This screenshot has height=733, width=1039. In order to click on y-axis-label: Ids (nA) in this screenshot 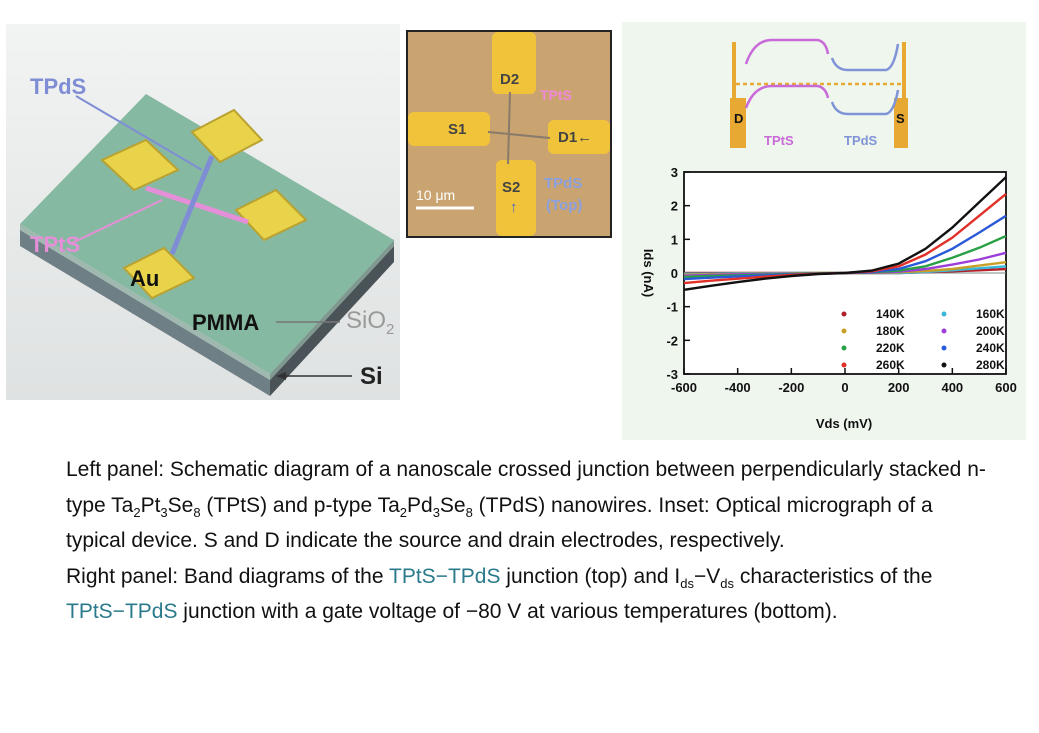, I will do `click(648, 273)`.